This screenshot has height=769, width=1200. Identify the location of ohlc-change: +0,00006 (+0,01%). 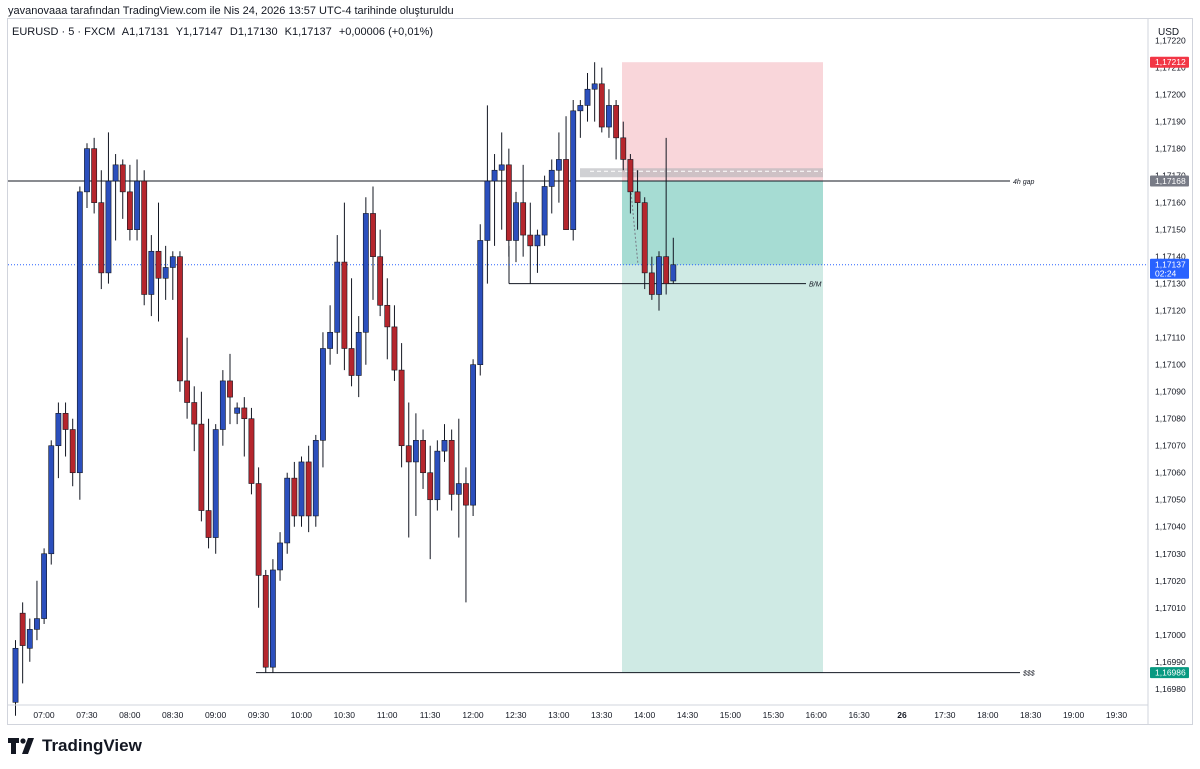
(386, 32).